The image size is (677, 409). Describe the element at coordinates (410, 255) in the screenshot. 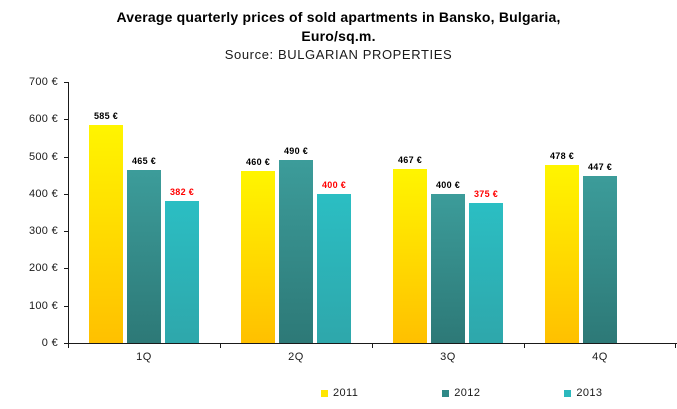

I see `bar-2011-3Q` at that location.